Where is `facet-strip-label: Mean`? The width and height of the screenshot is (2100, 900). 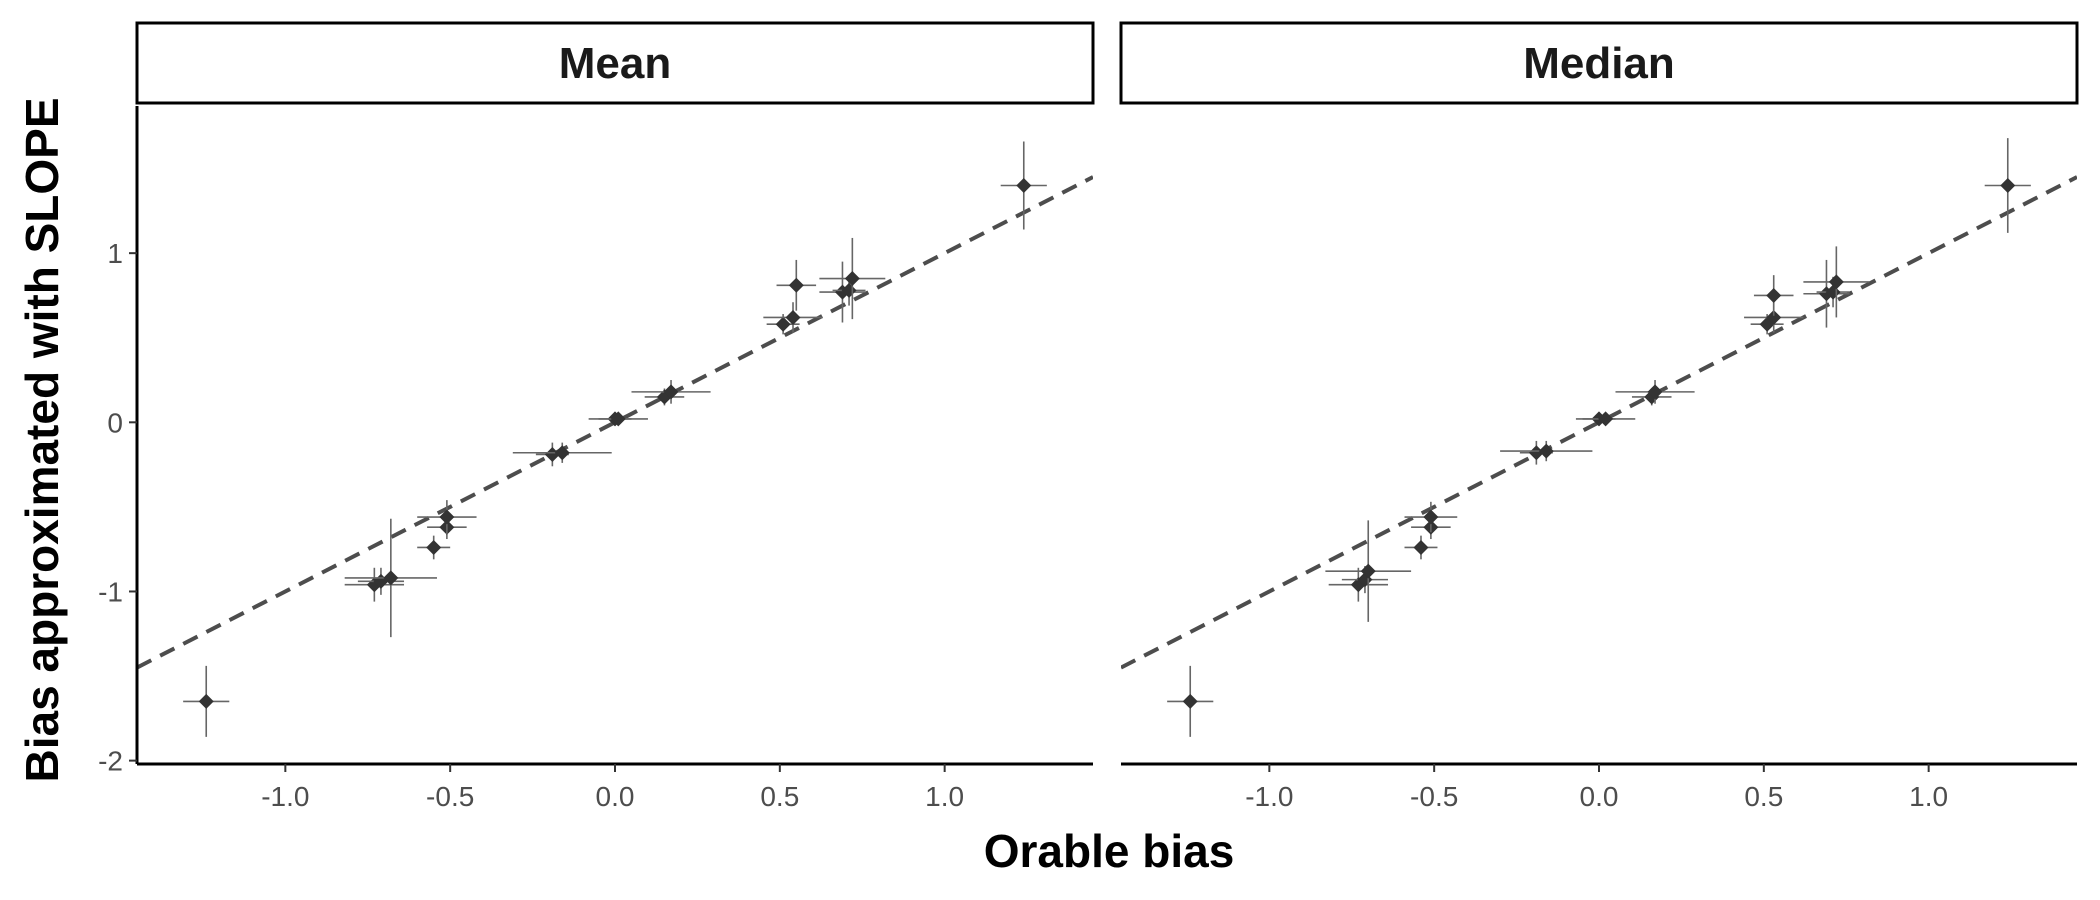
facet-strip-label: Mean is located at coordinates (615, 63).